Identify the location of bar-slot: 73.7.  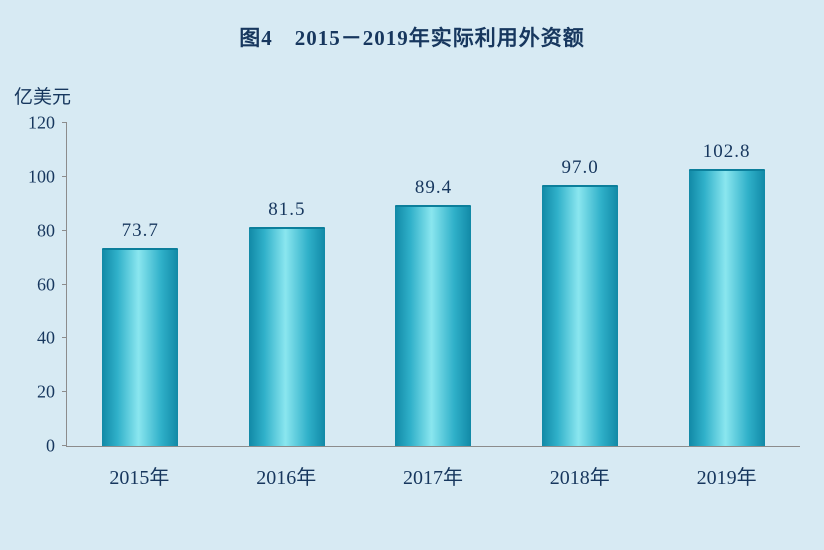
(140, 284).